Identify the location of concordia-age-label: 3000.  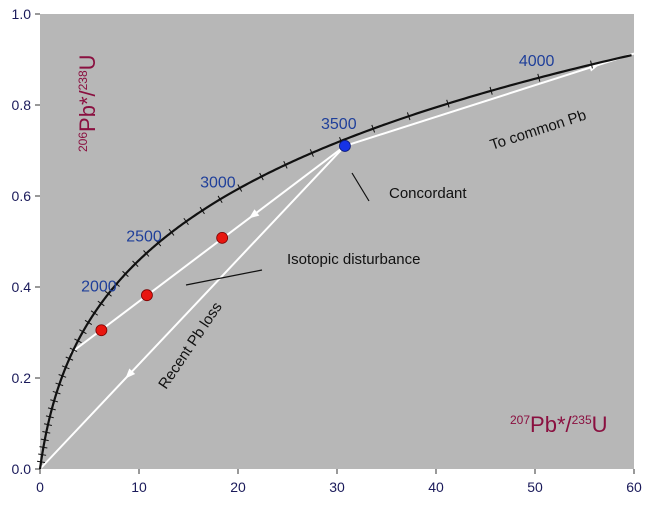
(218, 182).